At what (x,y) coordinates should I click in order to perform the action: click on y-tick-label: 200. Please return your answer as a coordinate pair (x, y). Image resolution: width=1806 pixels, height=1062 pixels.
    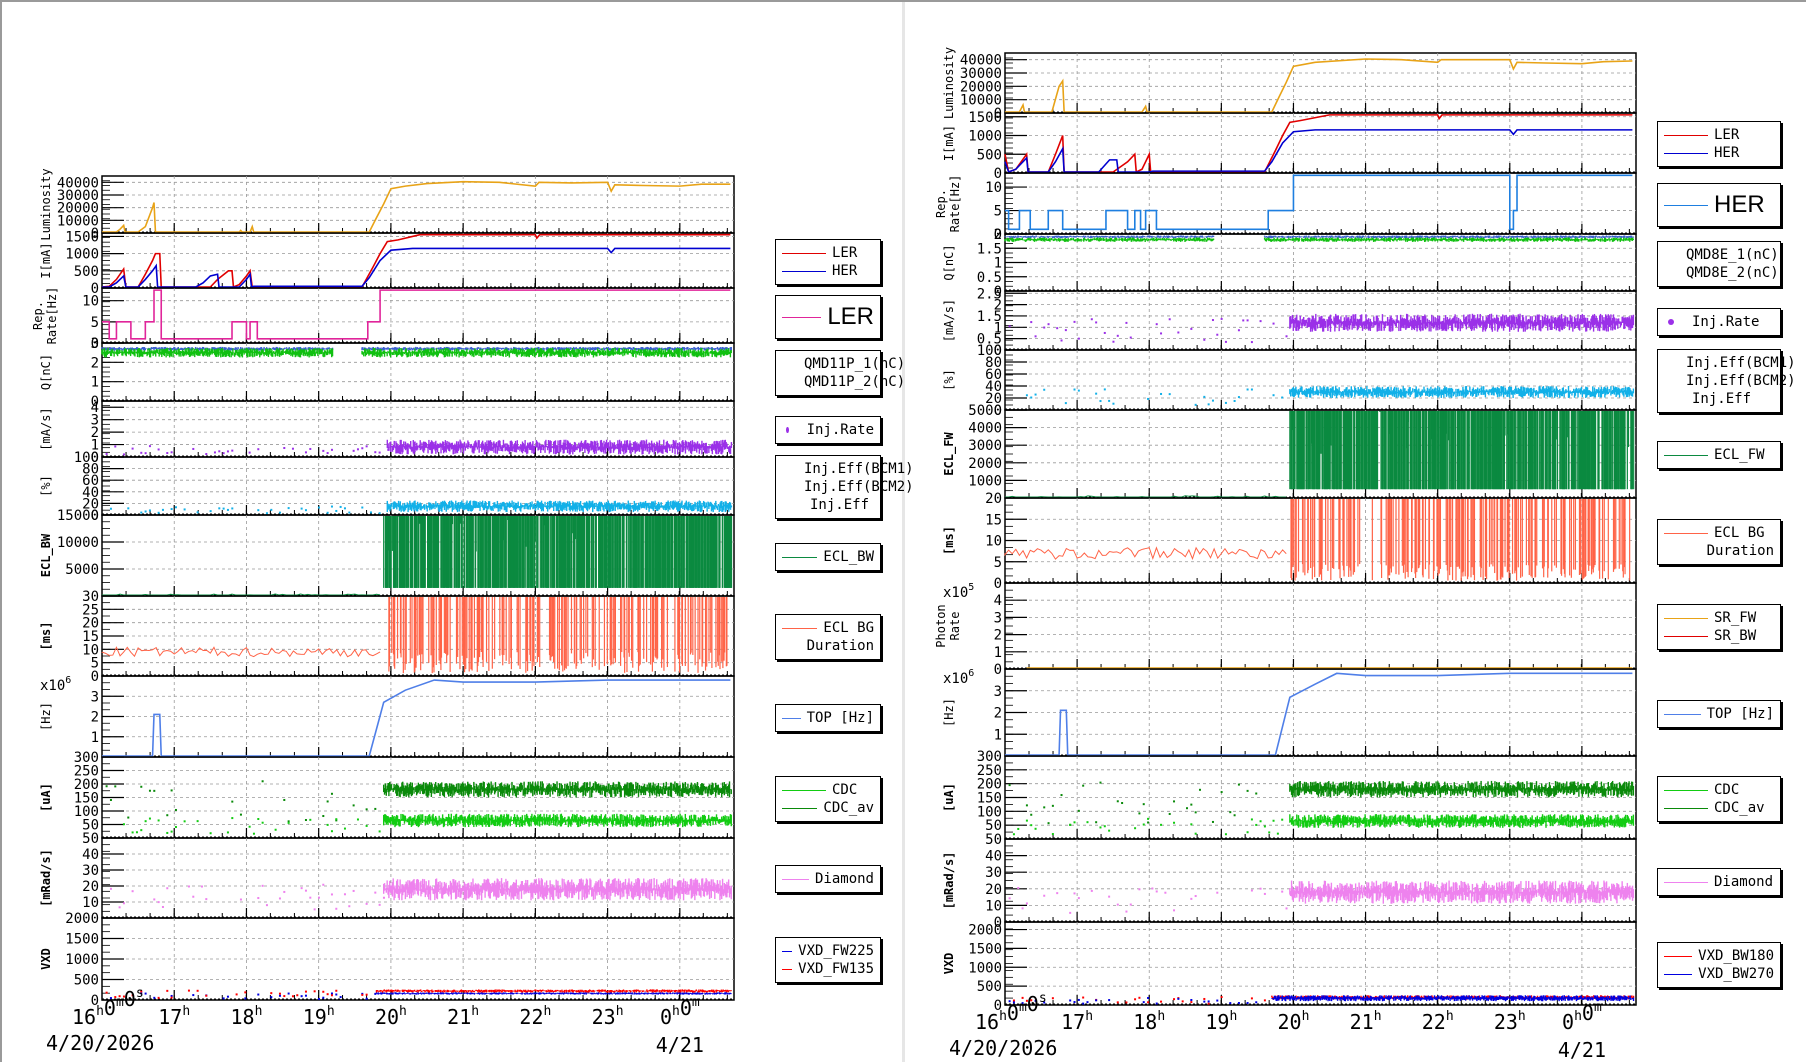
    Looking at the image, I should click on (86, 785).